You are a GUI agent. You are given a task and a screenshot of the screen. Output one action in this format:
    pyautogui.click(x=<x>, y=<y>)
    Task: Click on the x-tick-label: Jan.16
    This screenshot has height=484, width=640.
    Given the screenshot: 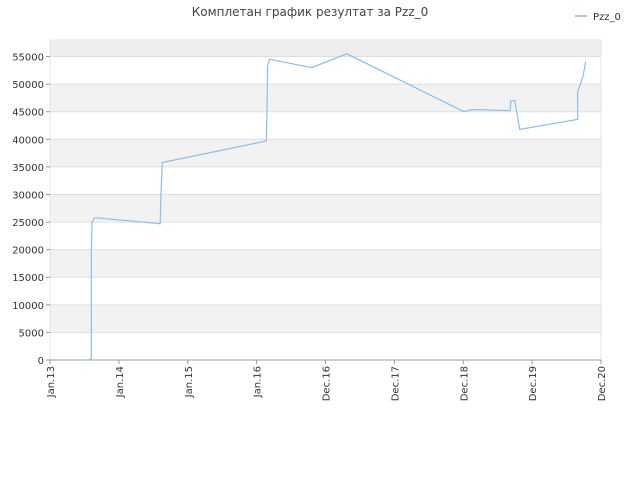 What is the action you would take?
    pyautogui.click(x=258, y=382)
    